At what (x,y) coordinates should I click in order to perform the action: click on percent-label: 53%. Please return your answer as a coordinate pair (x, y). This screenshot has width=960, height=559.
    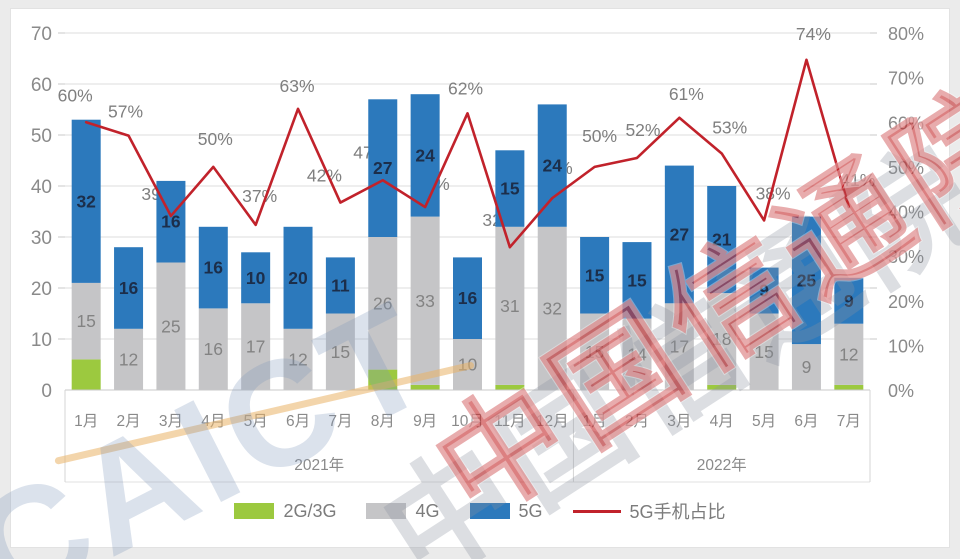
    Looking at the image, I should click on (729, 127).